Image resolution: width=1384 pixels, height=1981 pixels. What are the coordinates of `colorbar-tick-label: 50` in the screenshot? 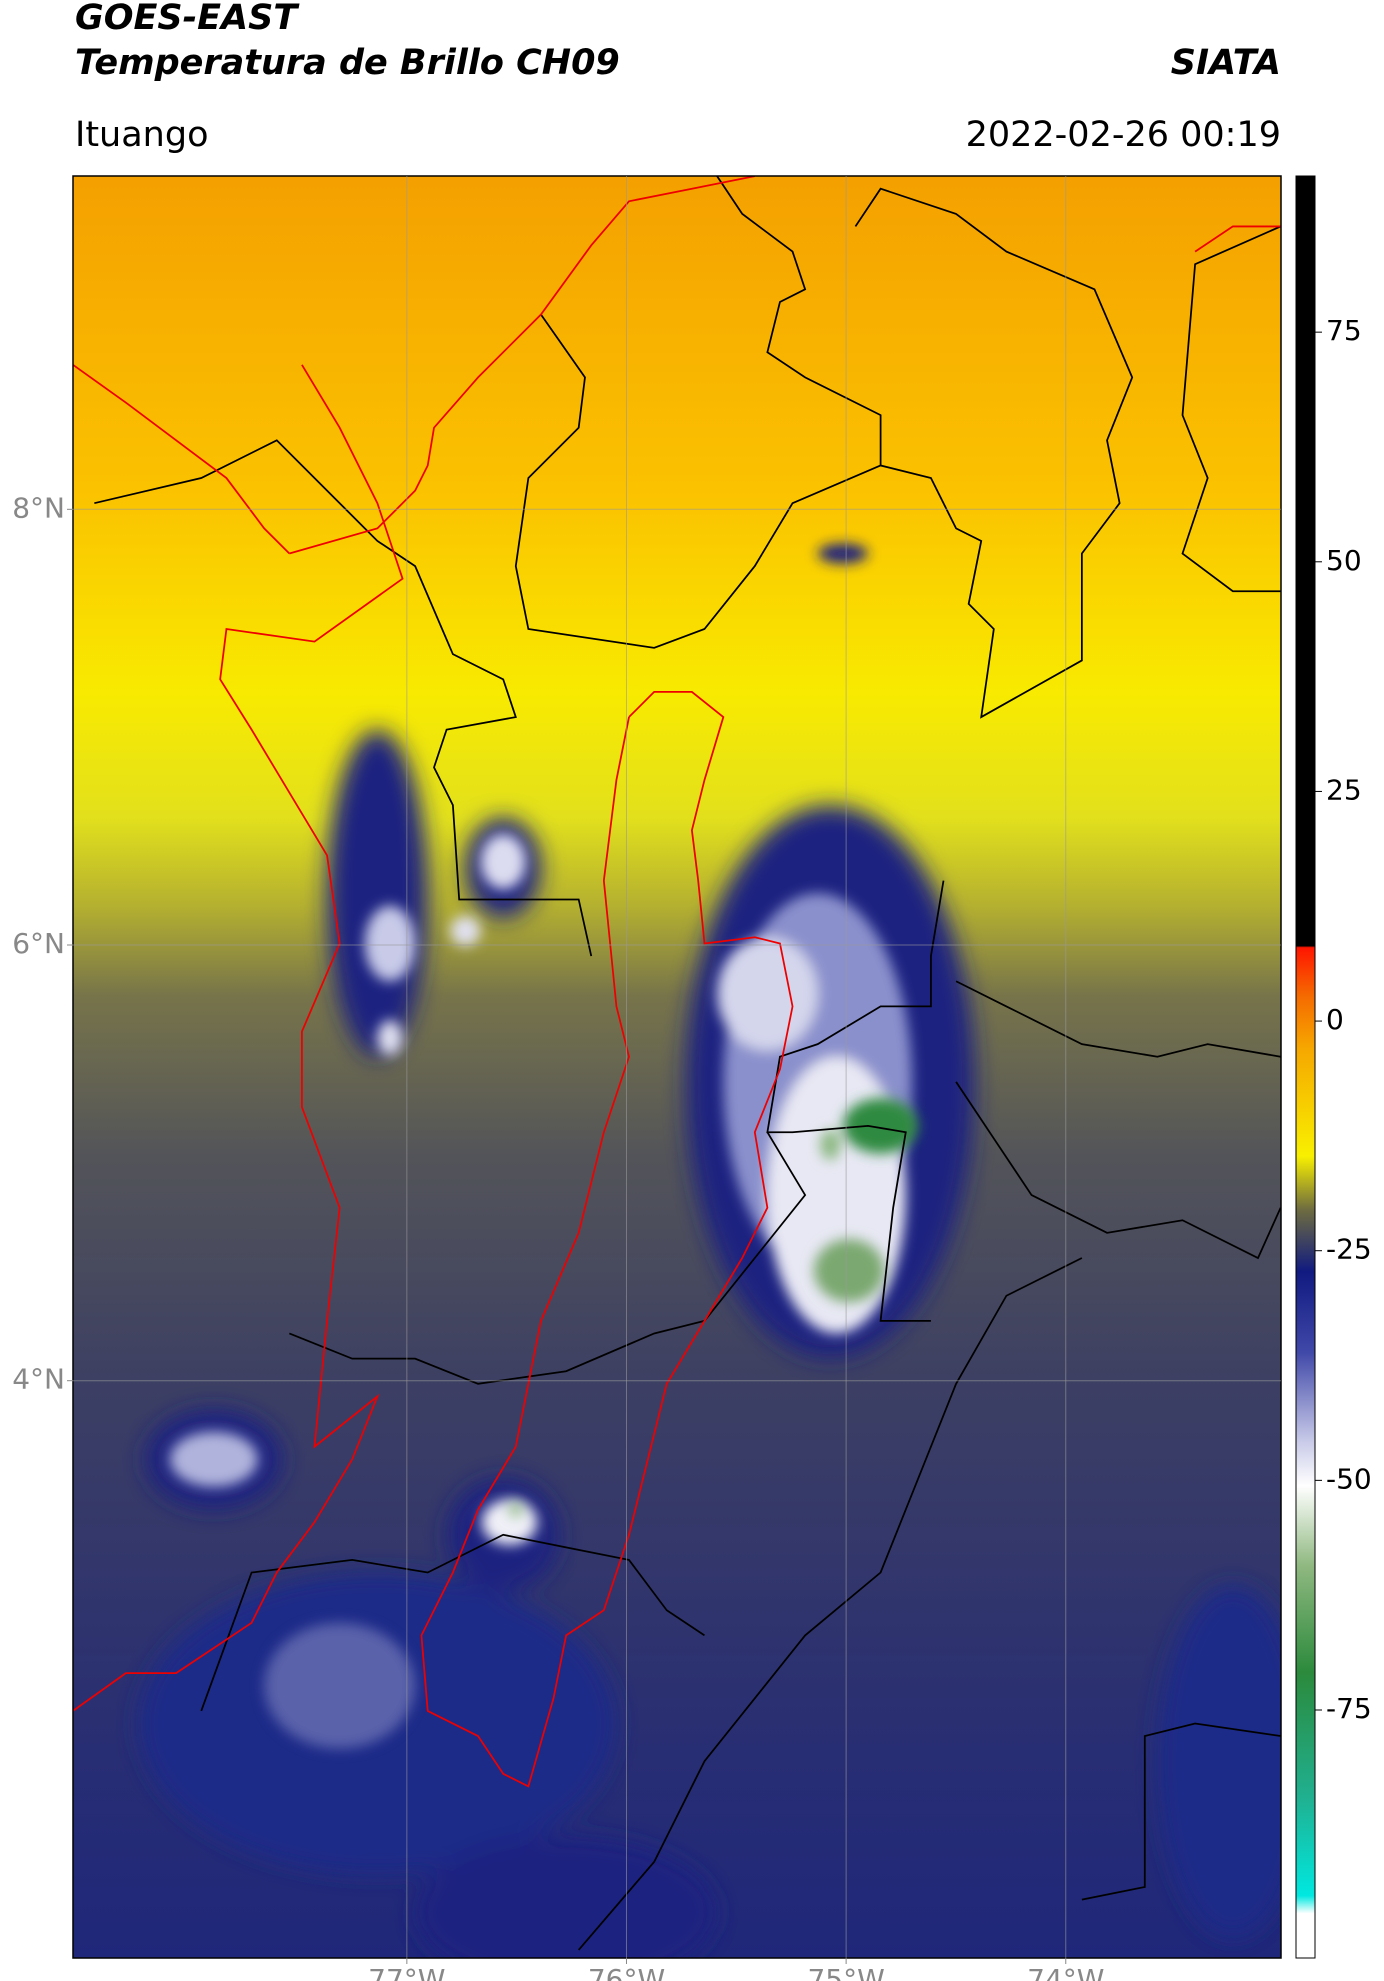 It's located at (1344, 560).